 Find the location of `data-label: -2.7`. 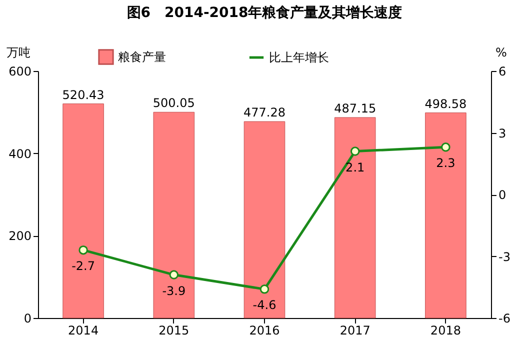

data-label: -2.7 is located at coordinates (84, 266).